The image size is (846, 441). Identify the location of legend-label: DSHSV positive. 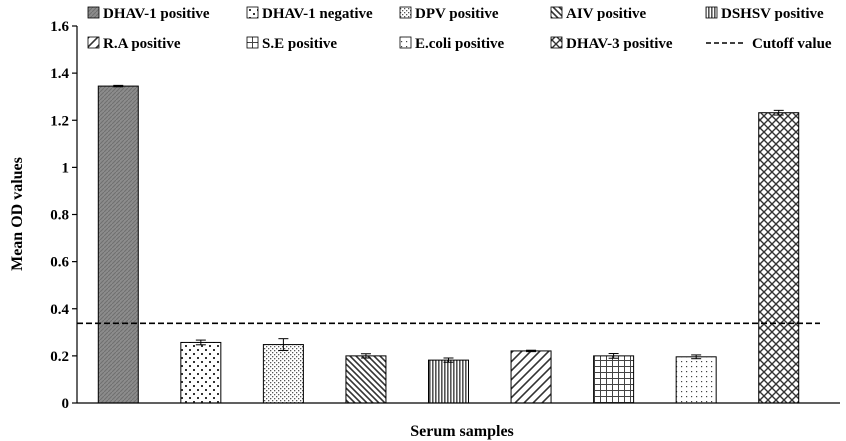
(772, 14).